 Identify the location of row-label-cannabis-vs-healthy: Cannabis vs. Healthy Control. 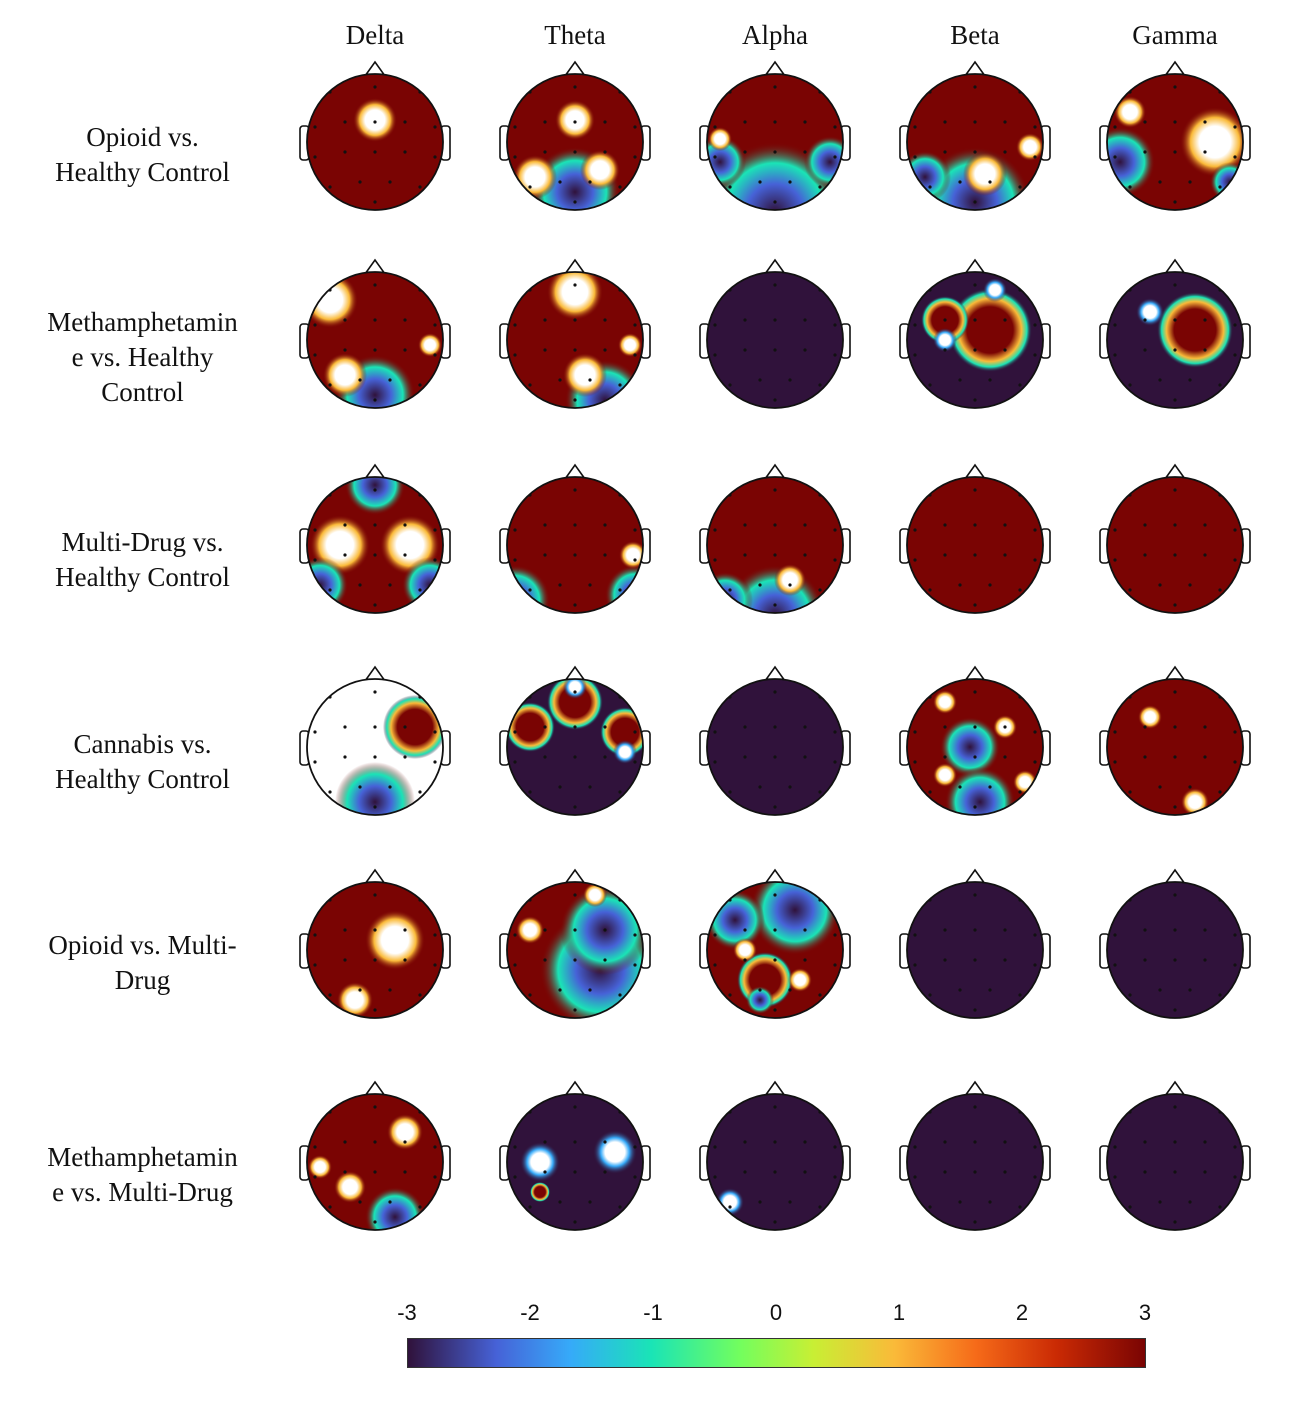
(142, 762).